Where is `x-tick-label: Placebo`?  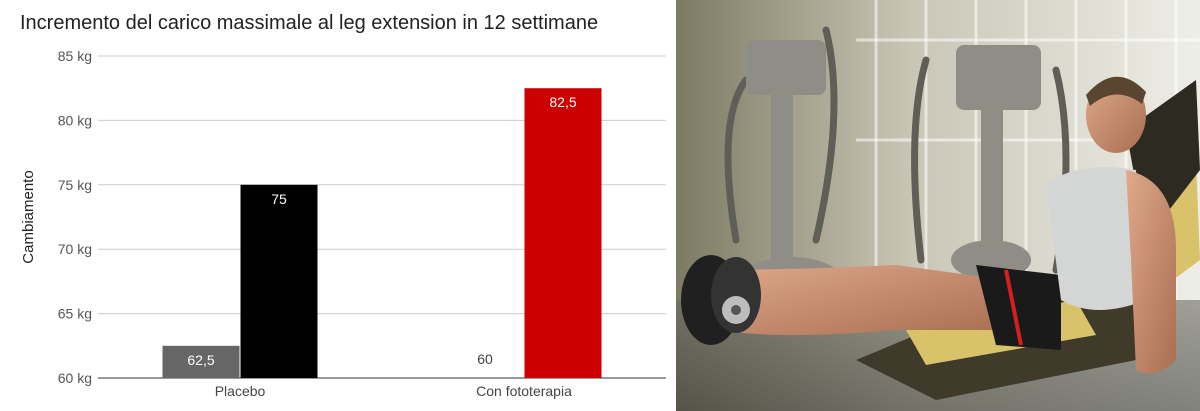
x-tick-label: Placebo is located at coordinates (240, 391).